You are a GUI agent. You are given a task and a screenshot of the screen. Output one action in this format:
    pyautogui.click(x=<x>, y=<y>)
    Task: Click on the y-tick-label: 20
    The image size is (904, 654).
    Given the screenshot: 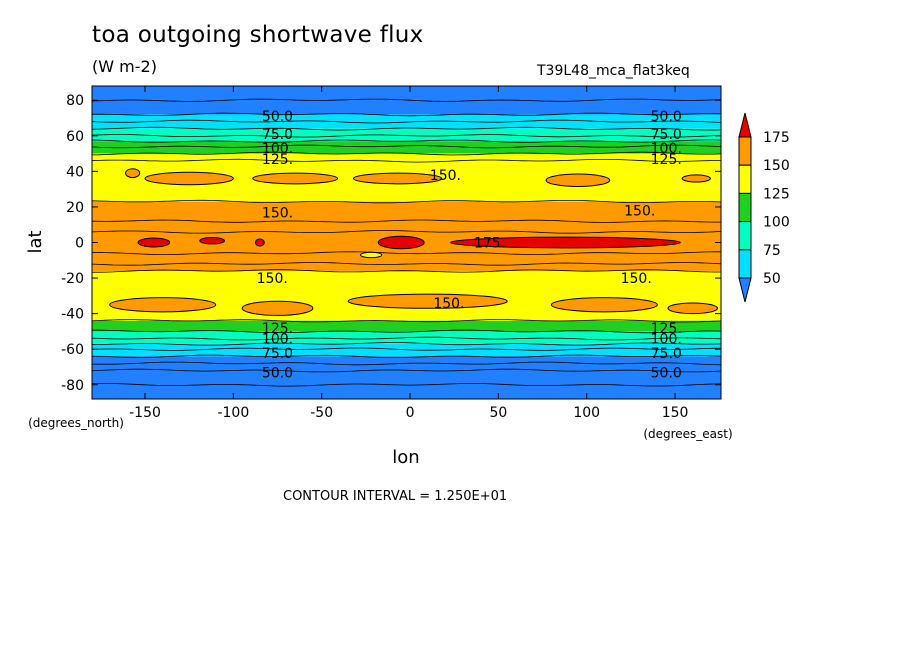 What is the action you would take?
    pyautogui.click(x=75, y=208)
    